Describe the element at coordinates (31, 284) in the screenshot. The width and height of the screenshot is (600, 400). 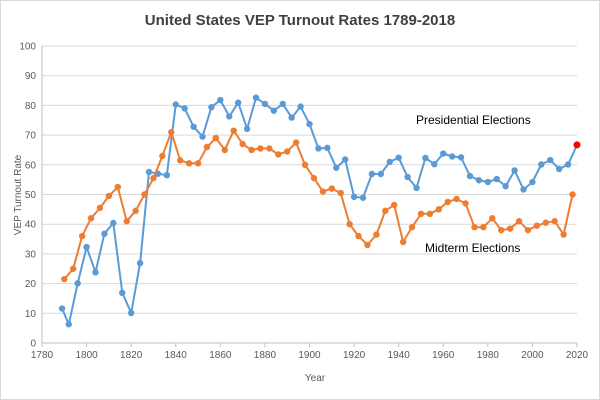
I see `y-tick-label: 20` at that location.